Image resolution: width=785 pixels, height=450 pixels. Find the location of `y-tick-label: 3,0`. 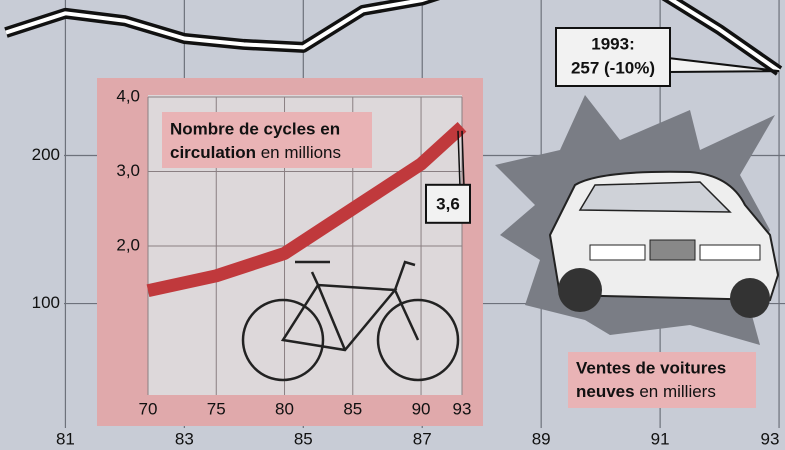

y-tick-label: 3,0 is located at coordinates (128, 170).